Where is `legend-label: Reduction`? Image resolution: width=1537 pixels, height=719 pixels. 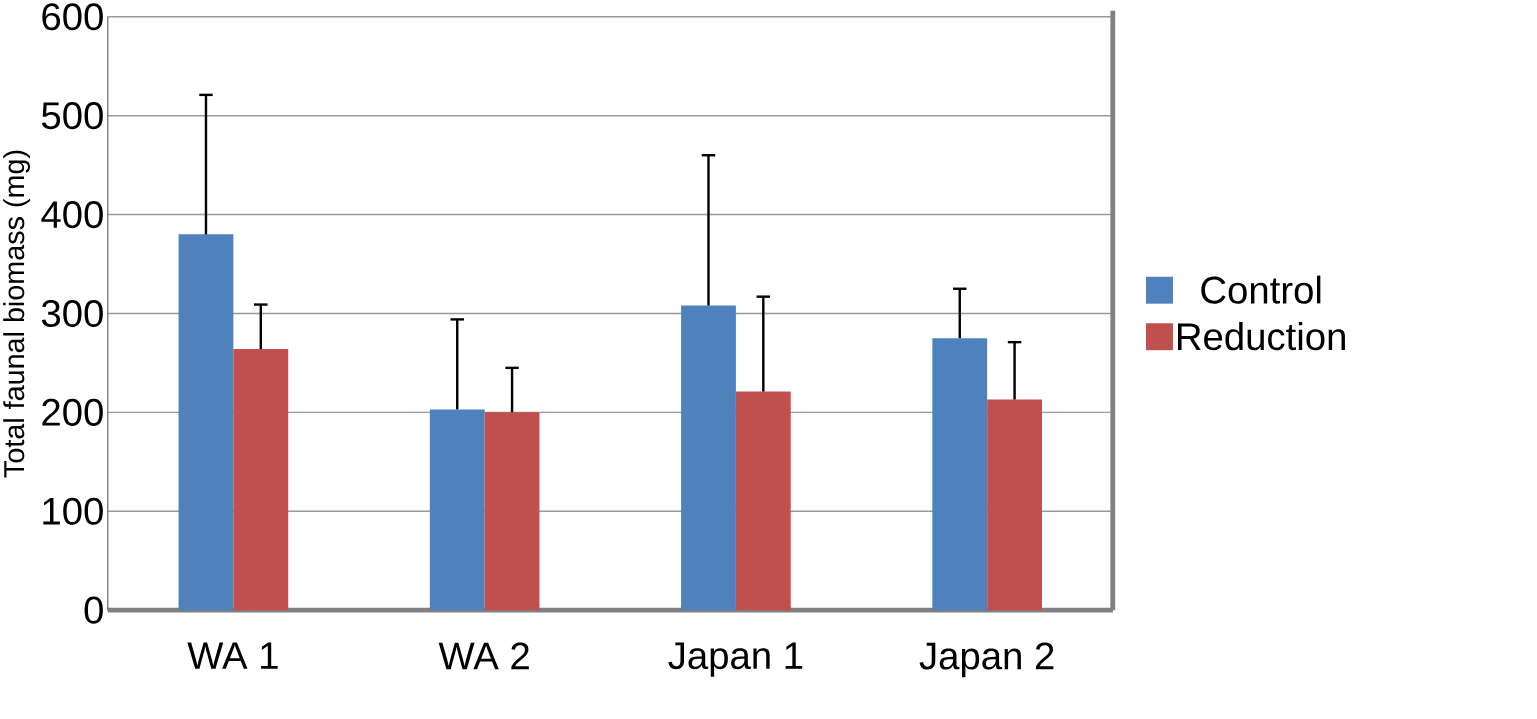
legend-label: Reduction is located at coordinates (1261, 336).